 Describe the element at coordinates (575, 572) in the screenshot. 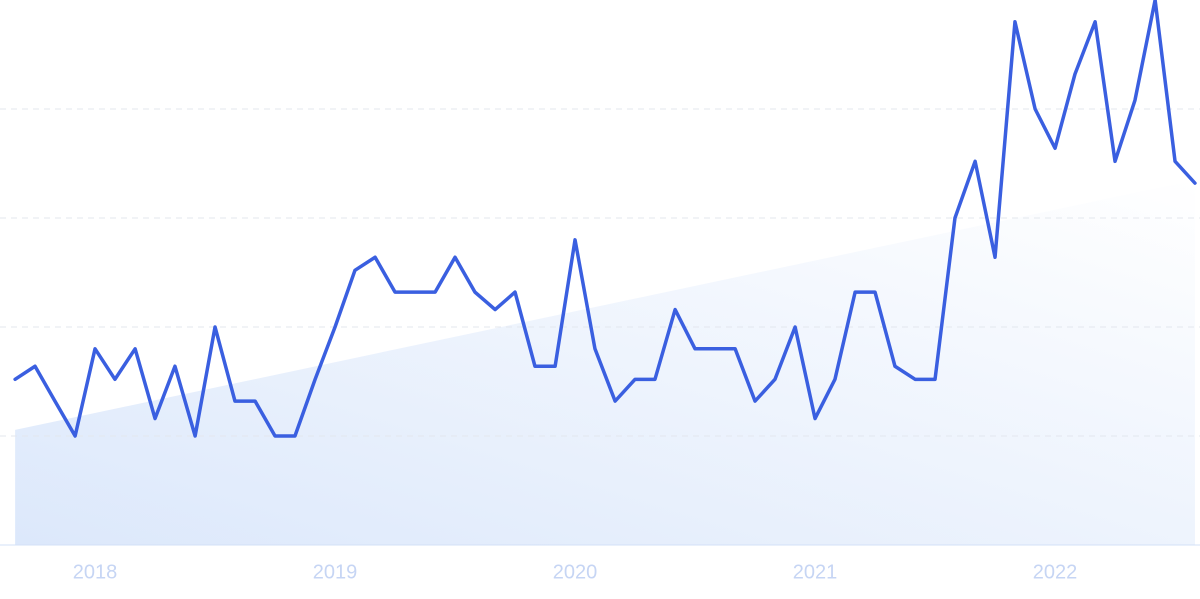

I see `x-tick-label: 2020` at that location.